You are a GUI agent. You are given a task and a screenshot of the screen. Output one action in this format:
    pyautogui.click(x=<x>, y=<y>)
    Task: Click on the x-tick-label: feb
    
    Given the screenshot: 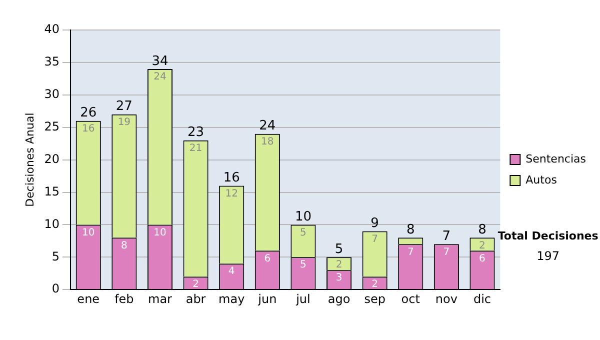 What is the action you would take?
    pyautogui.click(x=124, y=299)
    